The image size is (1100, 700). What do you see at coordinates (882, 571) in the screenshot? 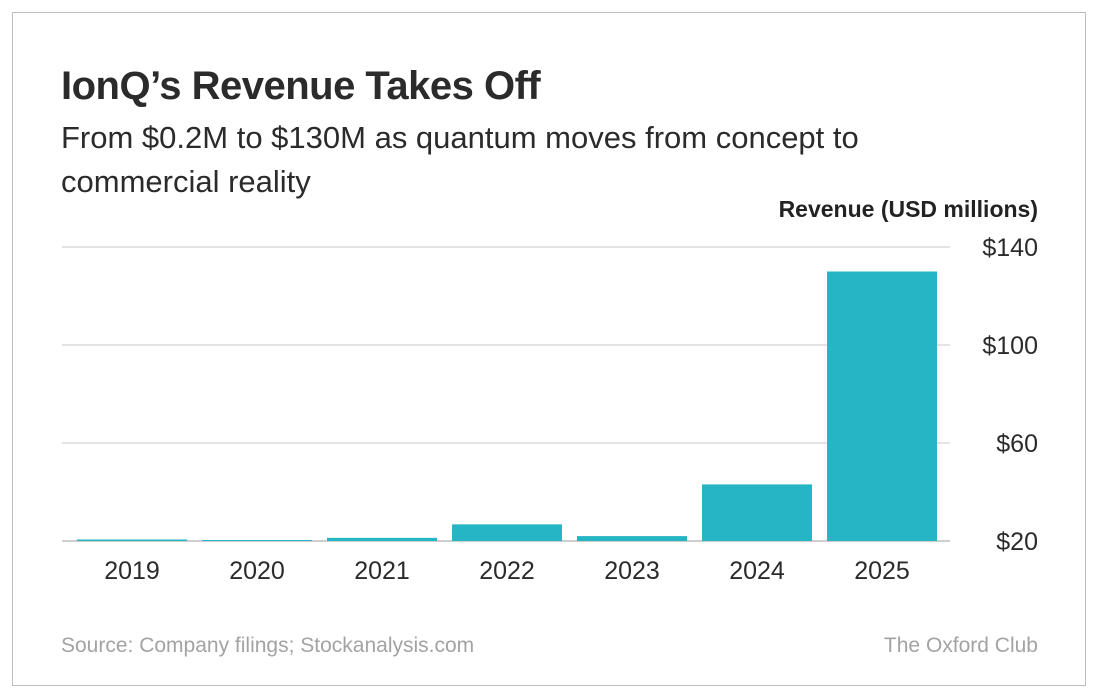
I see `x-tick-label-2025: 2025` at bounding box center [882, 571].